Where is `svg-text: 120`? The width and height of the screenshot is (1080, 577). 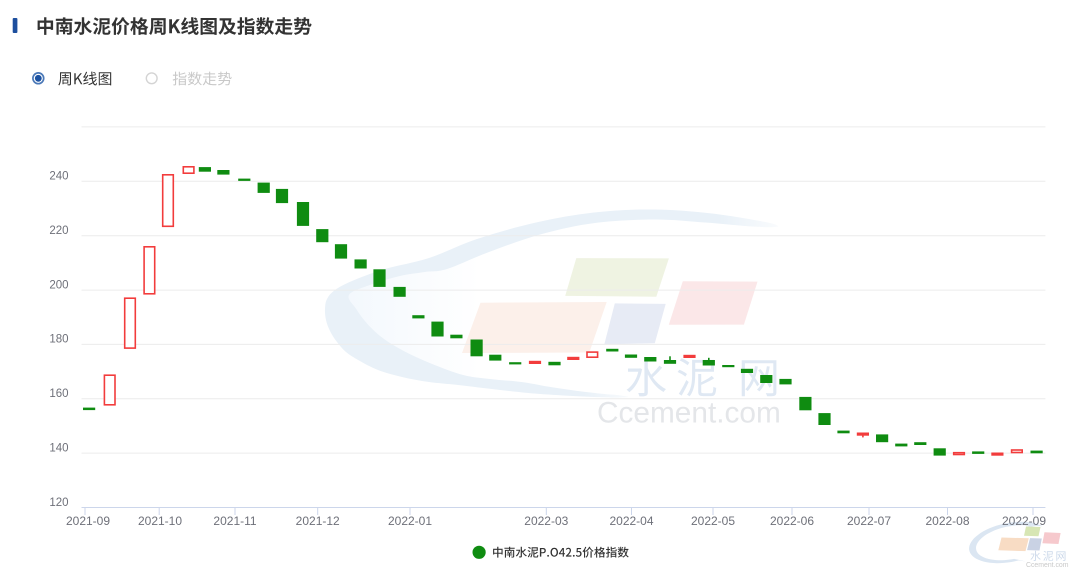 svg-text: 120 is located at coordinates (58, 503).